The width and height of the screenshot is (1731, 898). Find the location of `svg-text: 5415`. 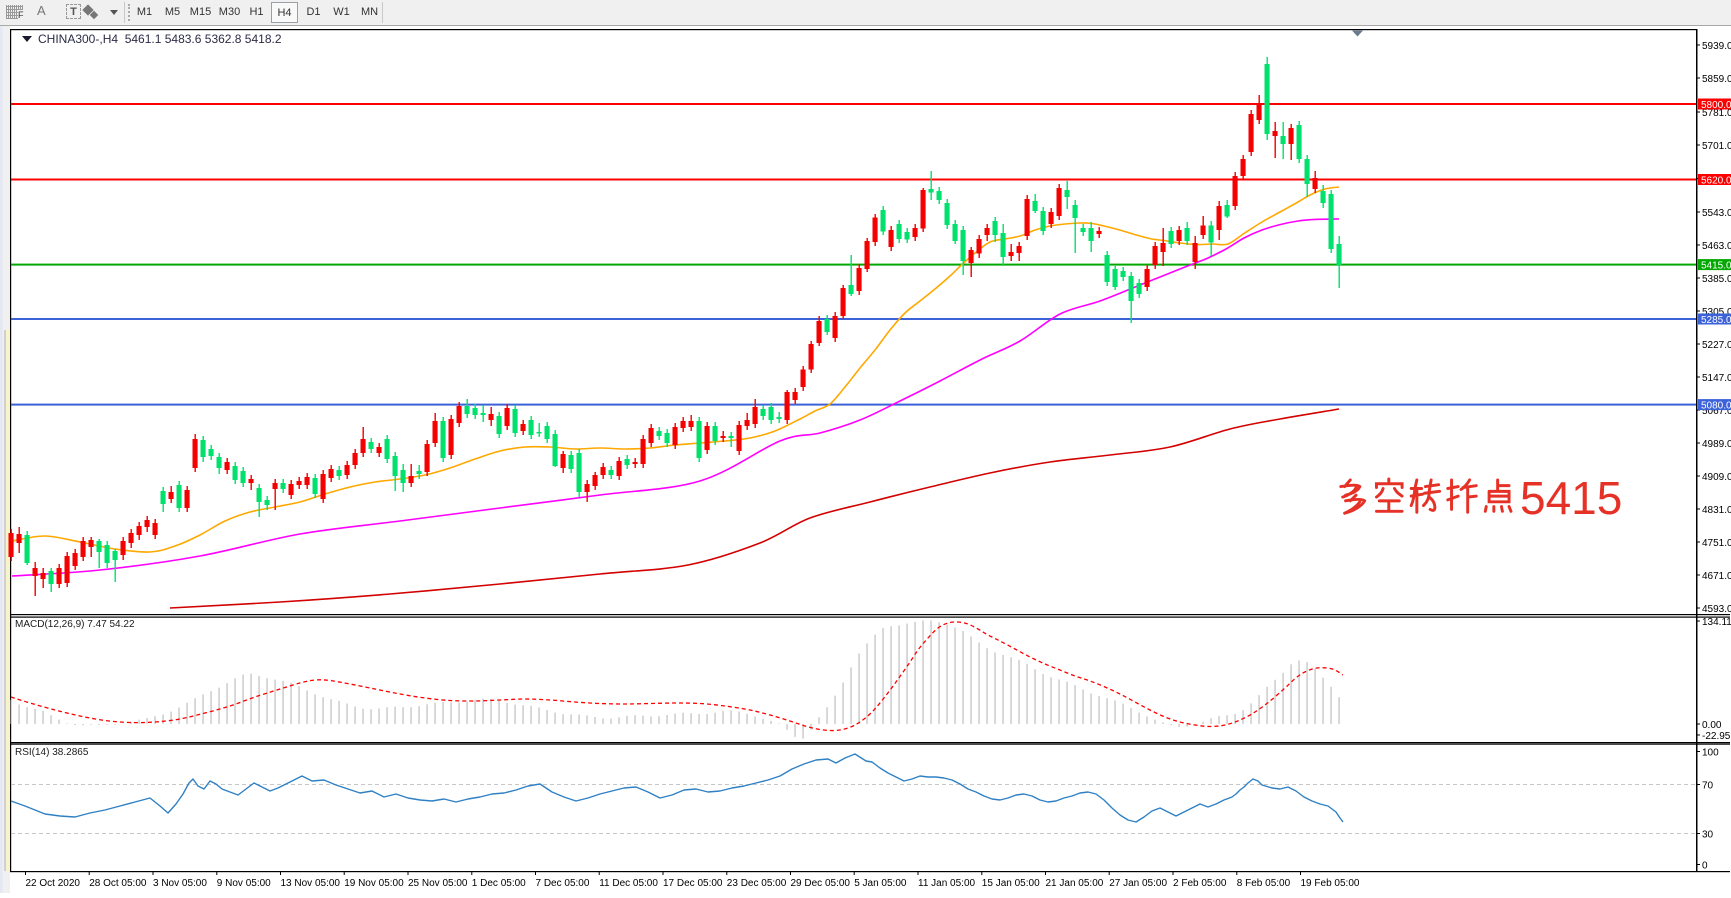

svg-text: 5415 is located at coordinates (1571, 498).